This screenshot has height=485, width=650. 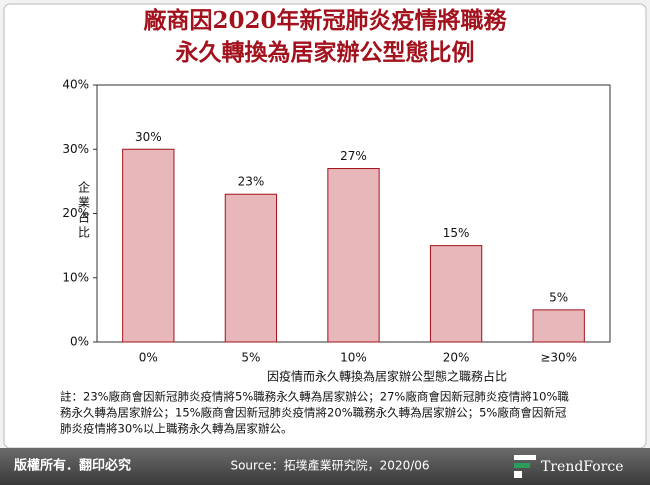 What do you see at coordinates (79, 342) in the screenshot?
I see `y-tick-label: 0%` at bounding box center [79, 342].